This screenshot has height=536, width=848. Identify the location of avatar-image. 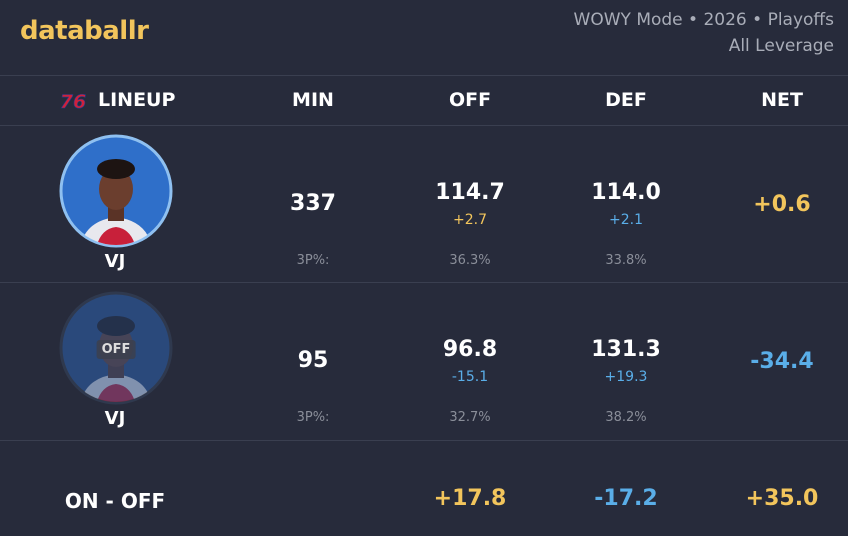
(116, 191).